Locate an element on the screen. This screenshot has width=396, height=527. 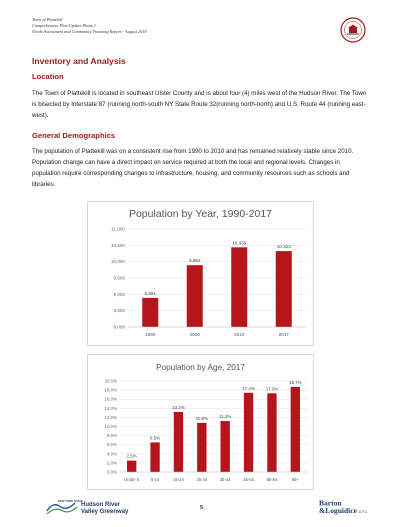
data-label: 6.5% is located at coordinates (155, 437).